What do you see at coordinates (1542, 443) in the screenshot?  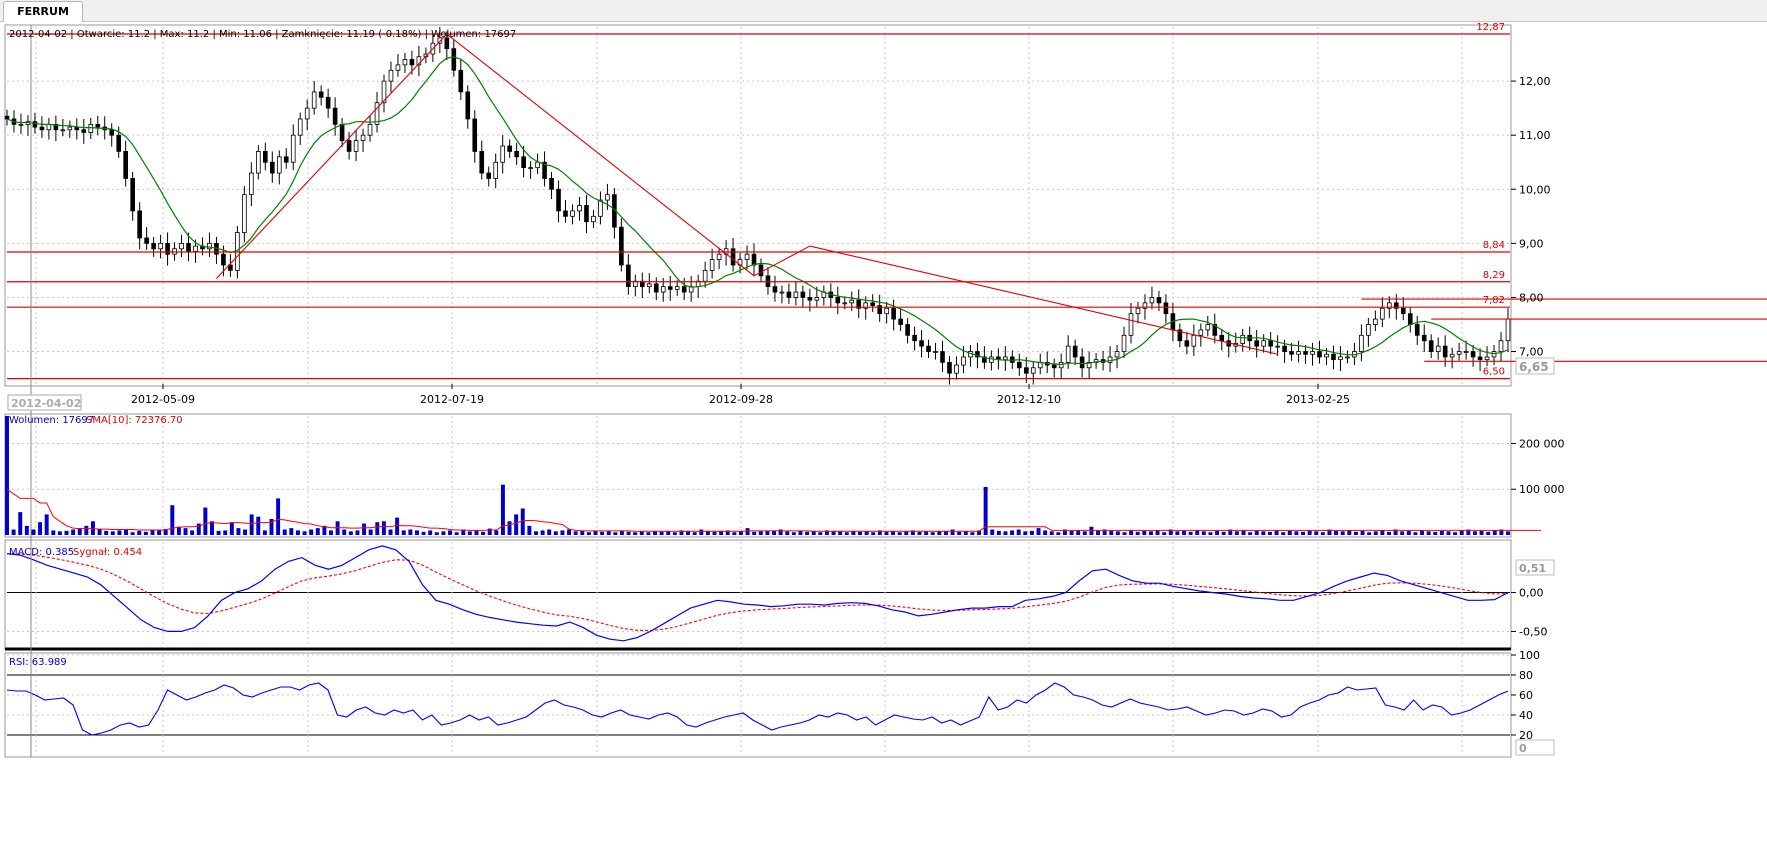 I see `volume-y-tick-label-0: 200 000` at bounding box center [1542, 443].